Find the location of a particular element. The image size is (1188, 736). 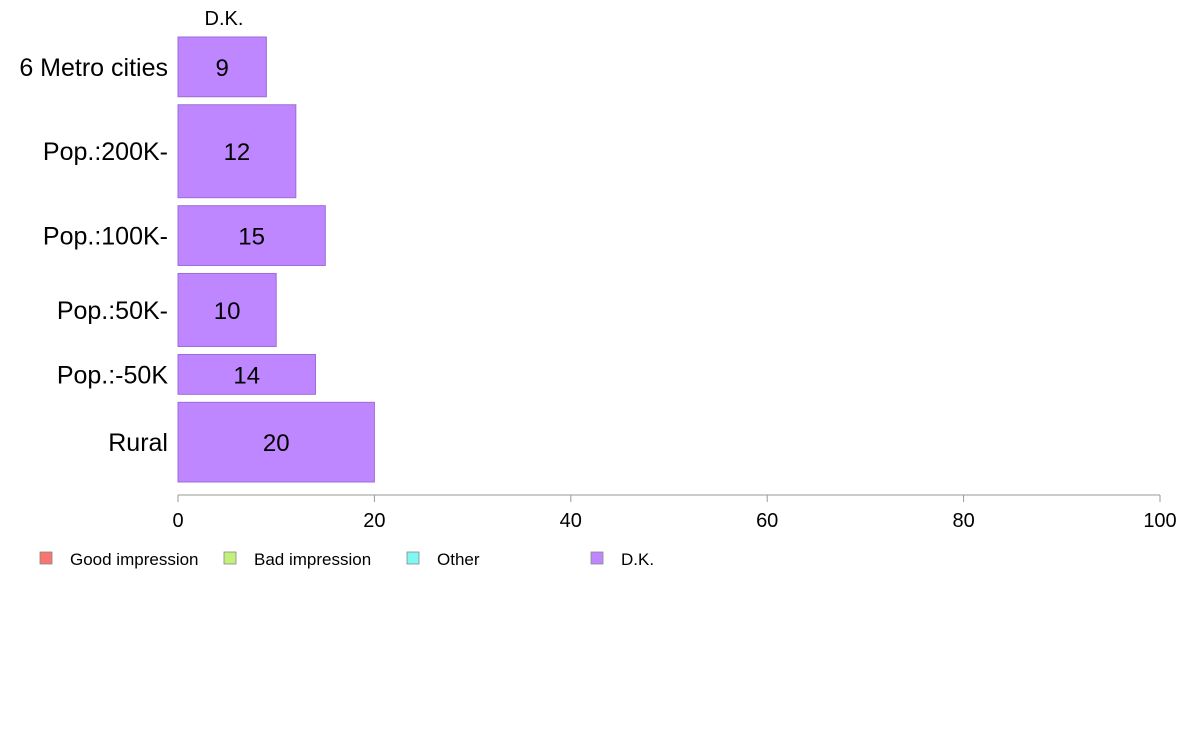

legend: Good impression Bad impression Other D.K. is located at coordinates (346, 559).